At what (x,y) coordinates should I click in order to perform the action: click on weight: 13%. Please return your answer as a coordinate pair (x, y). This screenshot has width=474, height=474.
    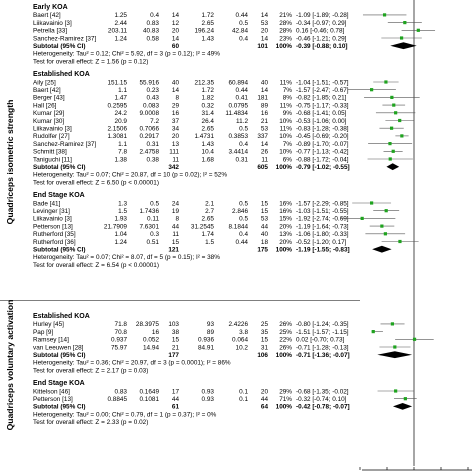
    Looking at the image, I should click on (285, 234).